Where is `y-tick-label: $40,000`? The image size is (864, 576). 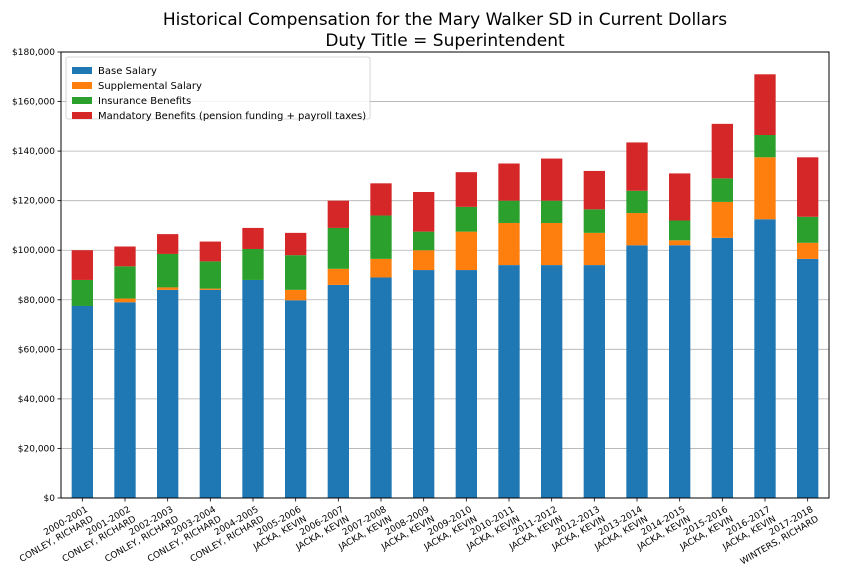 y-tick-label: $40,000 is located at coordinates (36, 400).